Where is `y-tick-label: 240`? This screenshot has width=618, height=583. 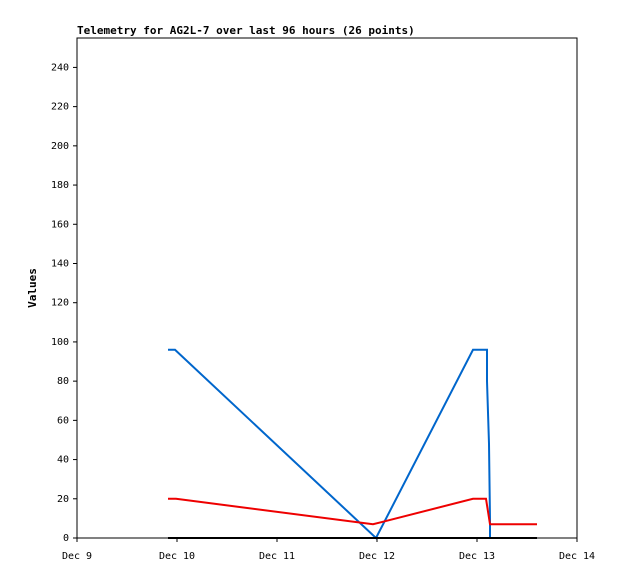 y-tick-label: 240 is located at coordinates (60, 67).